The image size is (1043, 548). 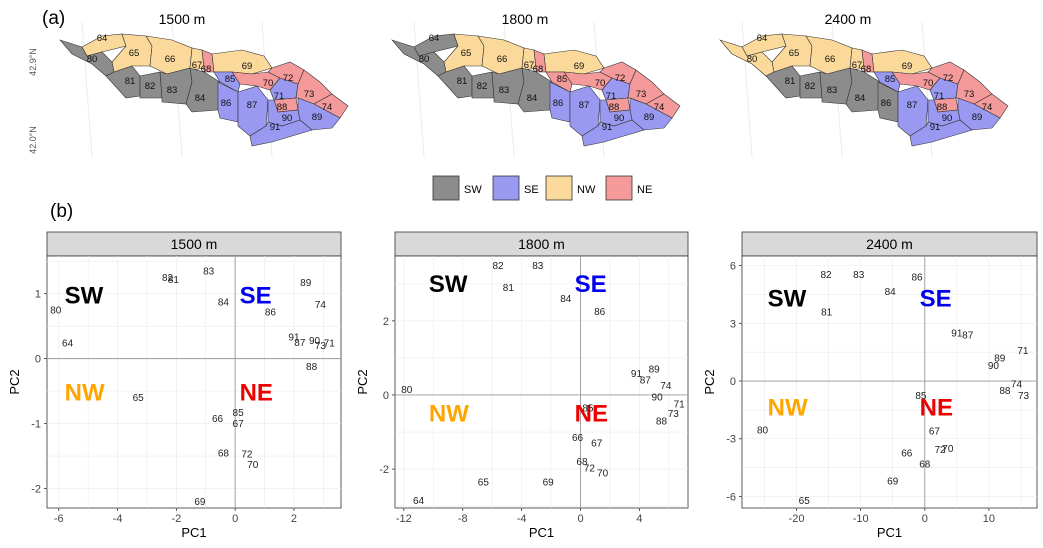 What do you see at coordinates (59, 519) in the screenshot?
I see `x-tick-label: -6` at bounding box center [59, 519].